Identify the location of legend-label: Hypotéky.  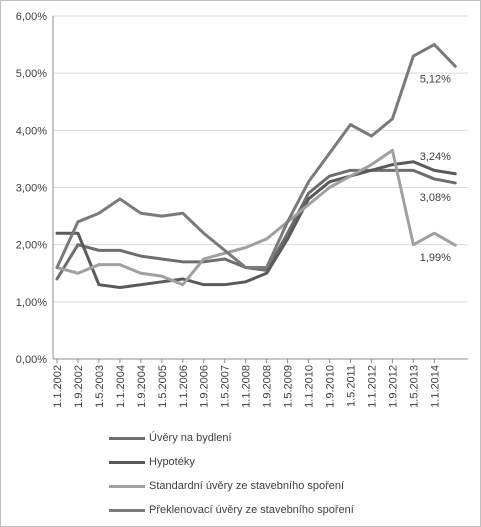
(172, 462).